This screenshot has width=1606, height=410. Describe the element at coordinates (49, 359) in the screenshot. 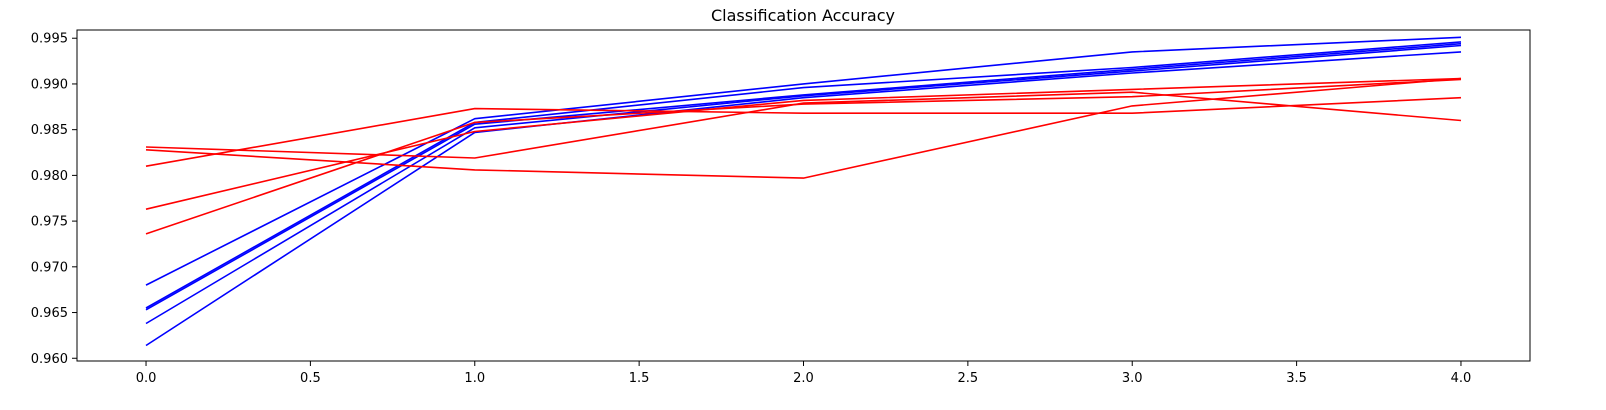

I see `y-tick-label: 0.960` at that location.